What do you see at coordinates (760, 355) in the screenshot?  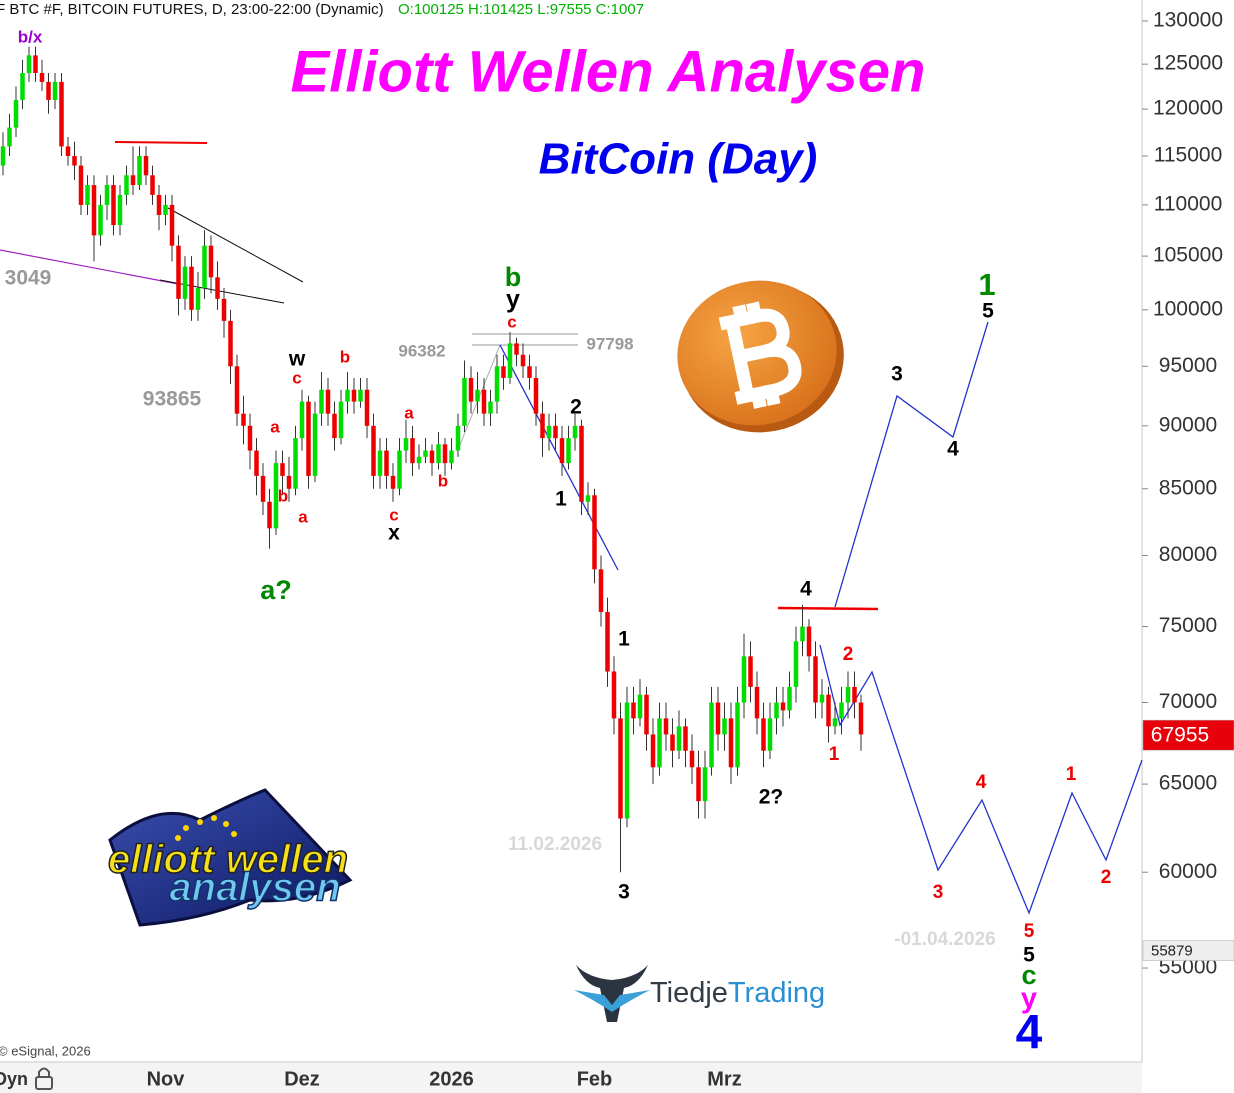 I see `coin-symbol` at bounding box center [760, 355].